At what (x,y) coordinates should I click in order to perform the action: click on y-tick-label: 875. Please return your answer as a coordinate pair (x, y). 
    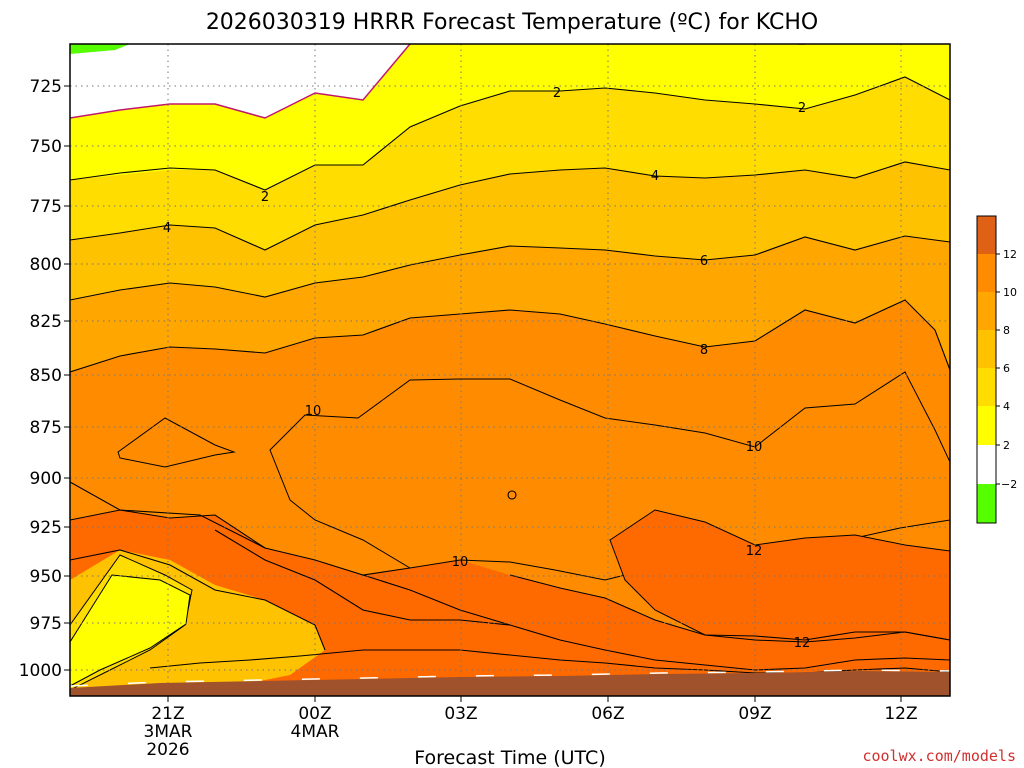
    Looking at the image, I should click on (46, 428).